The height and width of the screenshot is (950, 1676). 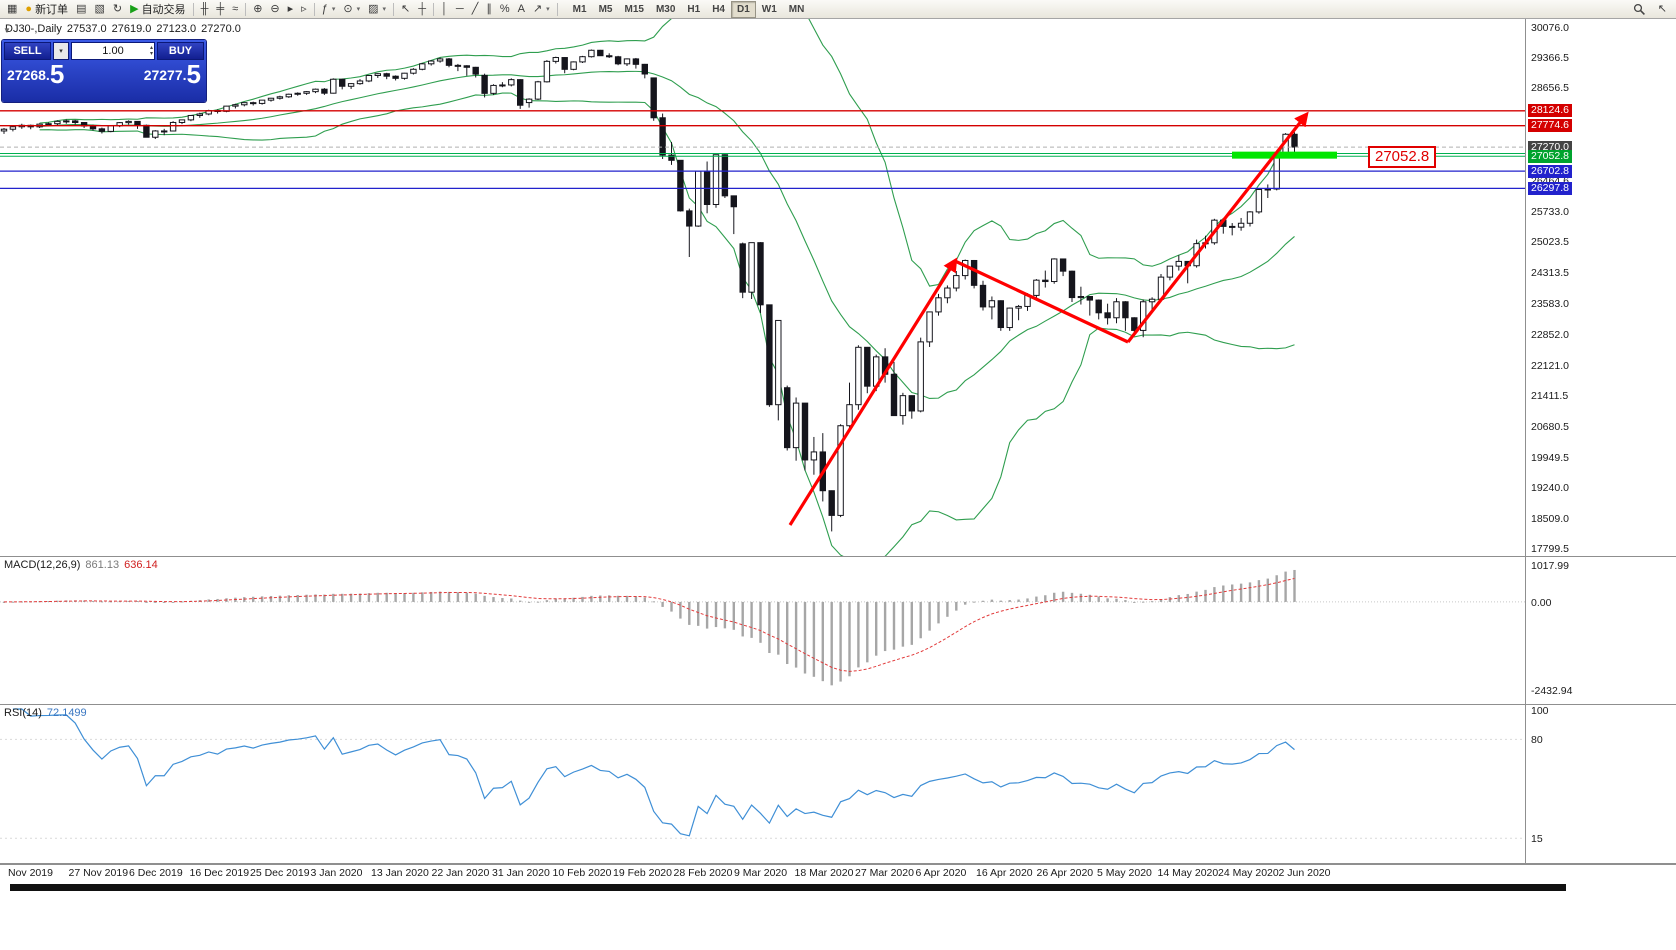 I want to click on price-scale-label: 17799.5, so click(x=1550, y=549).